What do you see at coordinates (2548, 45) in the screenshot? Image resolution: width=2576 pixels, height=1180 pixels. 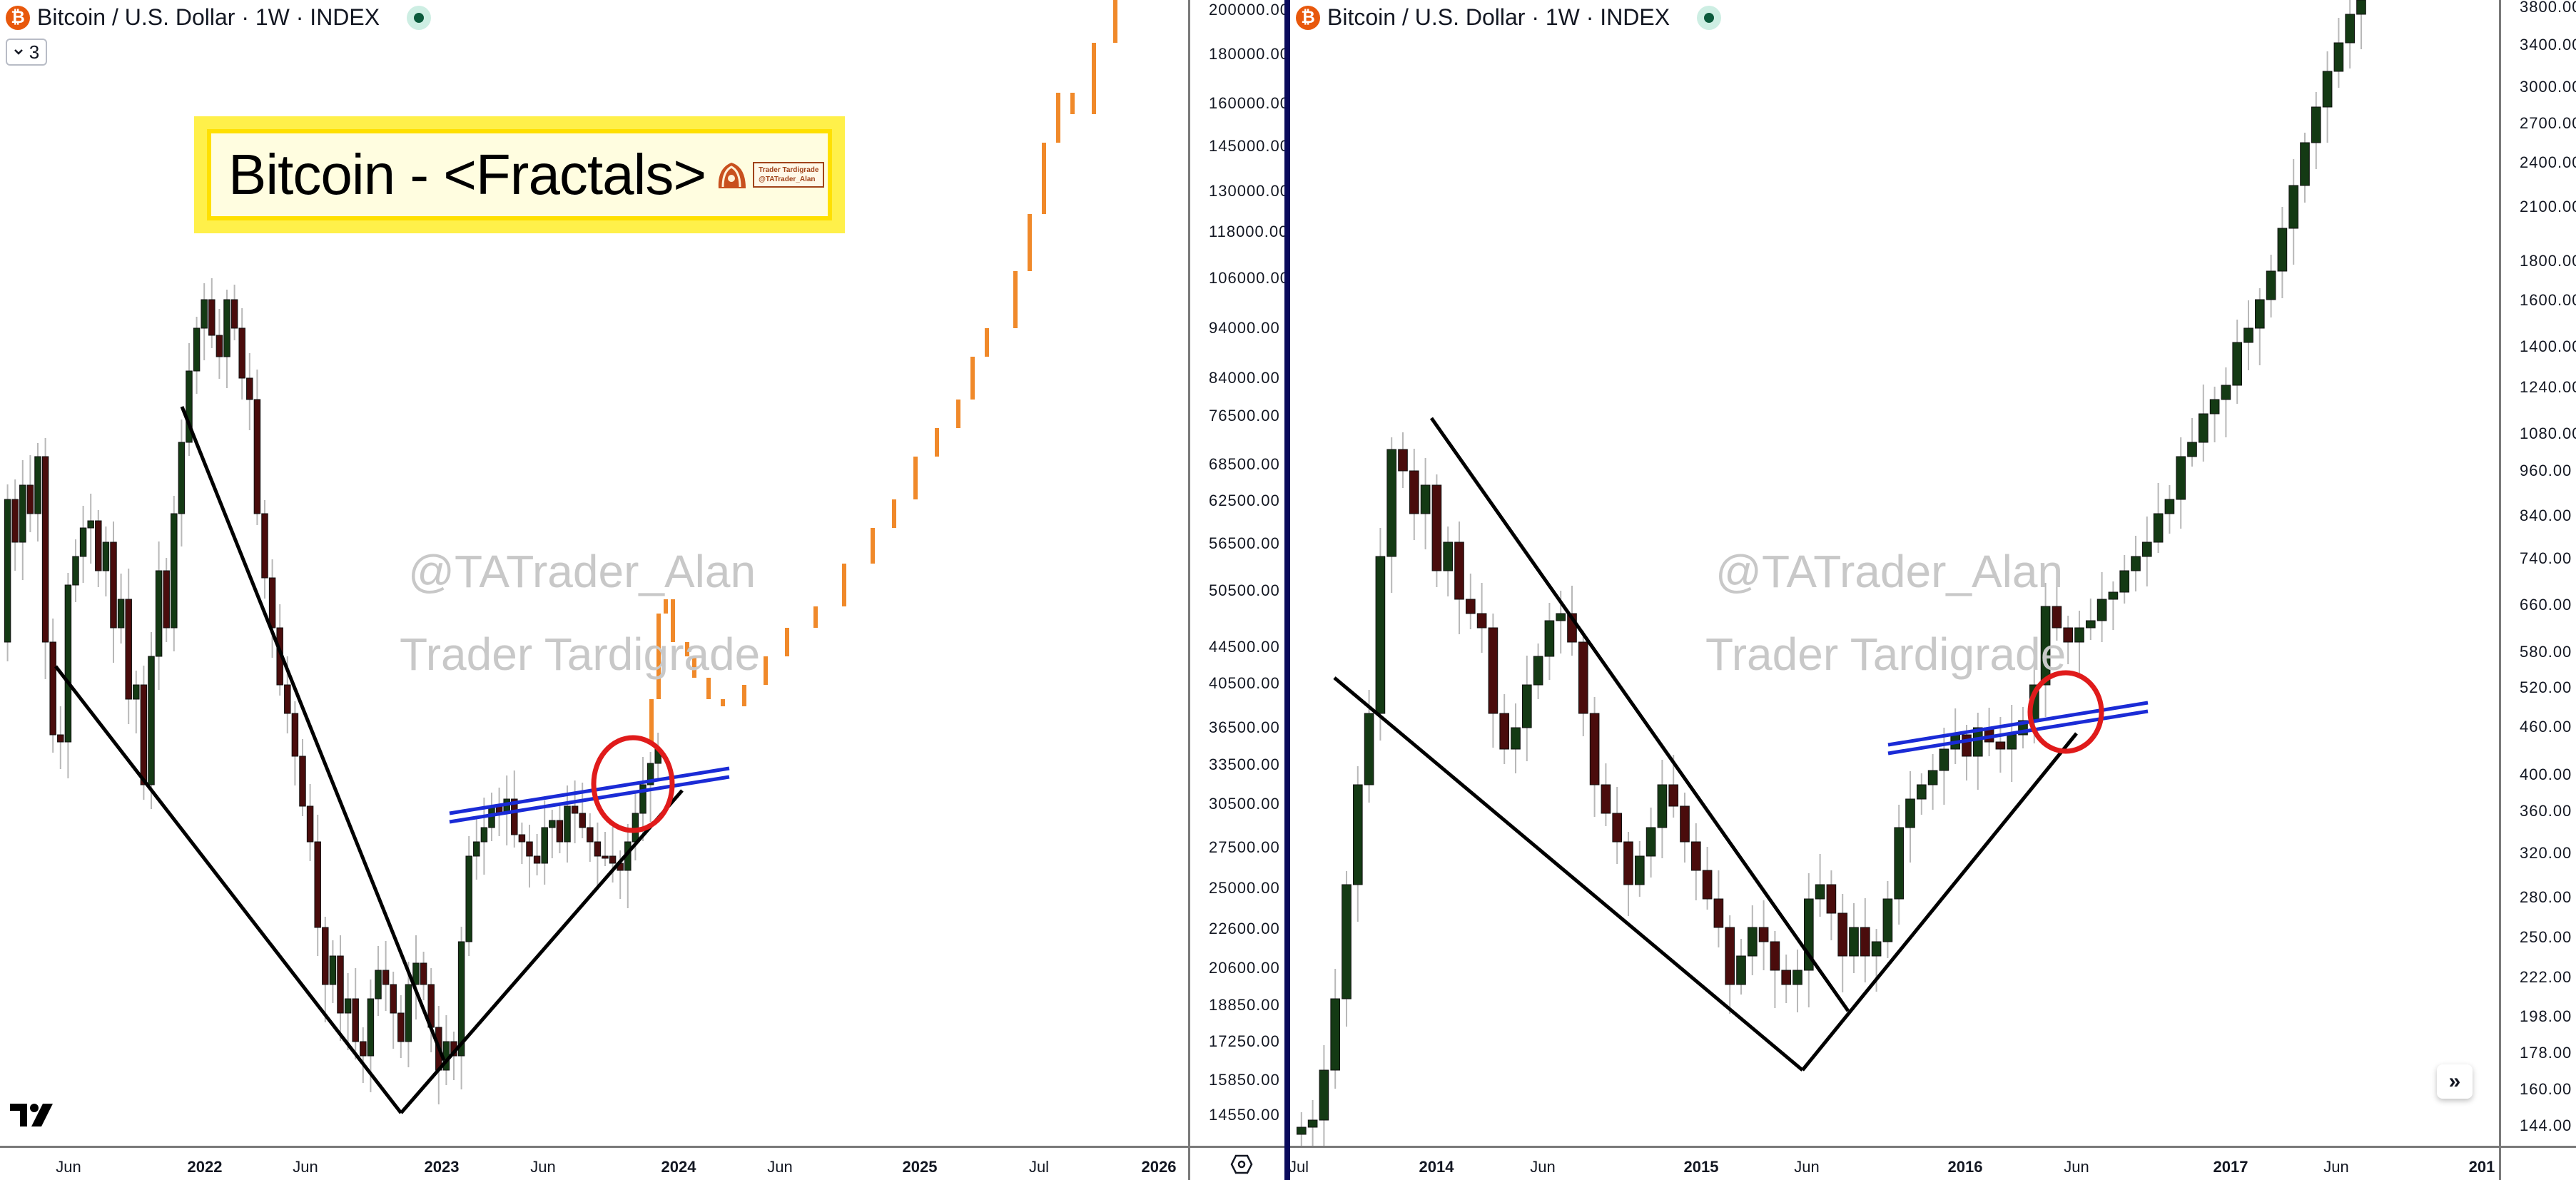 I see `price-tick: 3400.00` at bounding box center [2548, 45].